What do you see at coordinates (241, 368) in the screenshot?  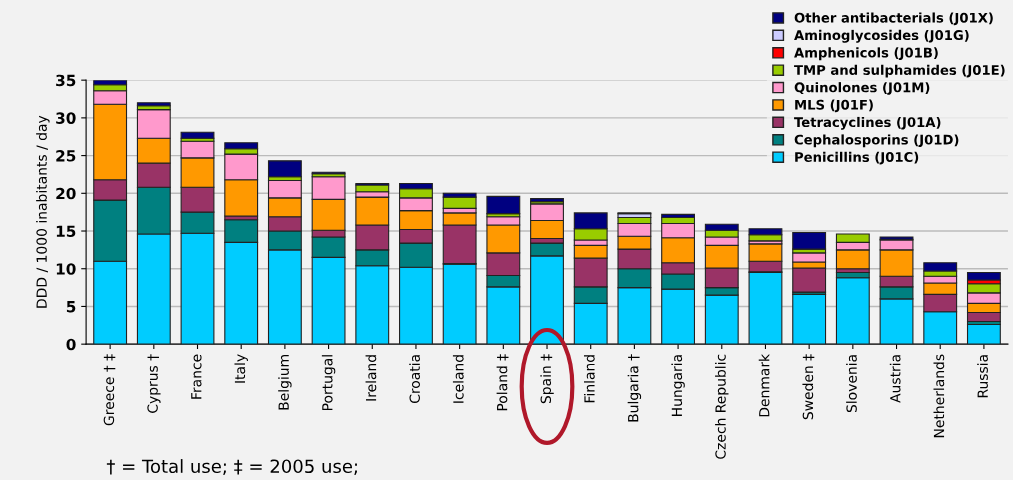 I see `x-tick-label: Italy` at bounding box center [241, 368].